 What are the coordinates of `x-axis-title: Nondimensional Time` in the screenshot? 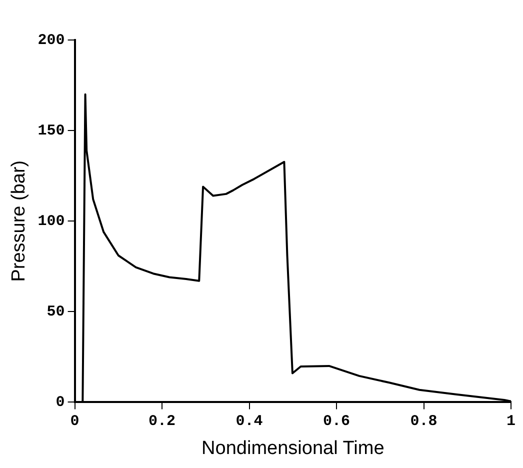 It's located at (293, 448).